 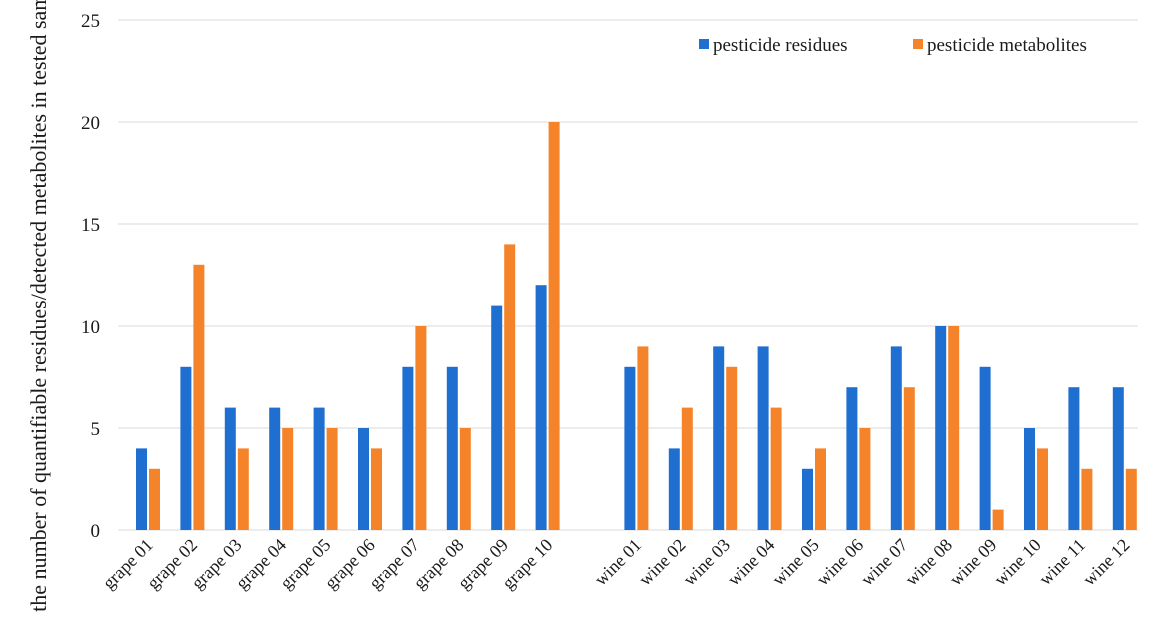 I want to click on legend-item: pesticide metabolites, so click(x=1000, y=45).